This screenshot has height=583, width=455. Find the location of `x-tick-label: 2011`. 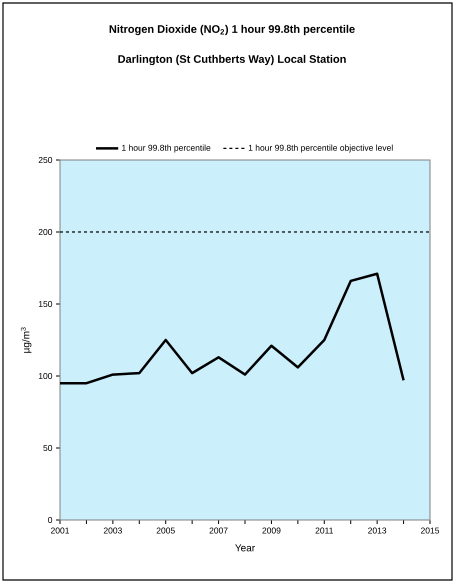

x-tick-label: 2011 is located at coordinates (325, 531).